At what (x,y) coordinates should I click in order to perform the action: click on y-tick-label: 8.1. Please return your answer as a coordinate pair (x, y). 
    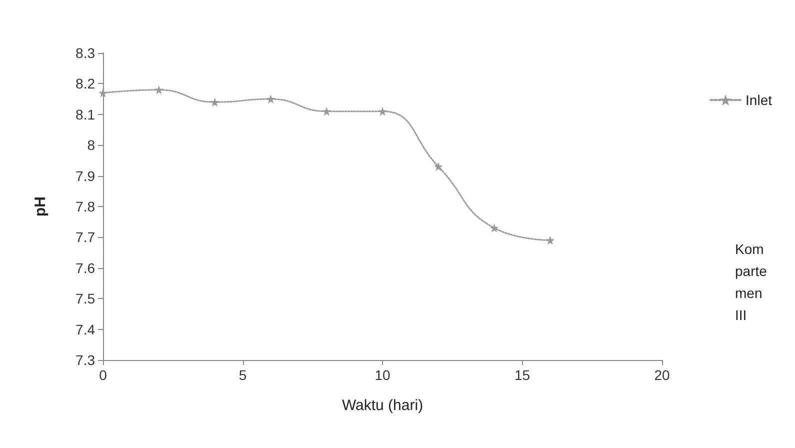
    Looking at the image, I should click on (86, 114).